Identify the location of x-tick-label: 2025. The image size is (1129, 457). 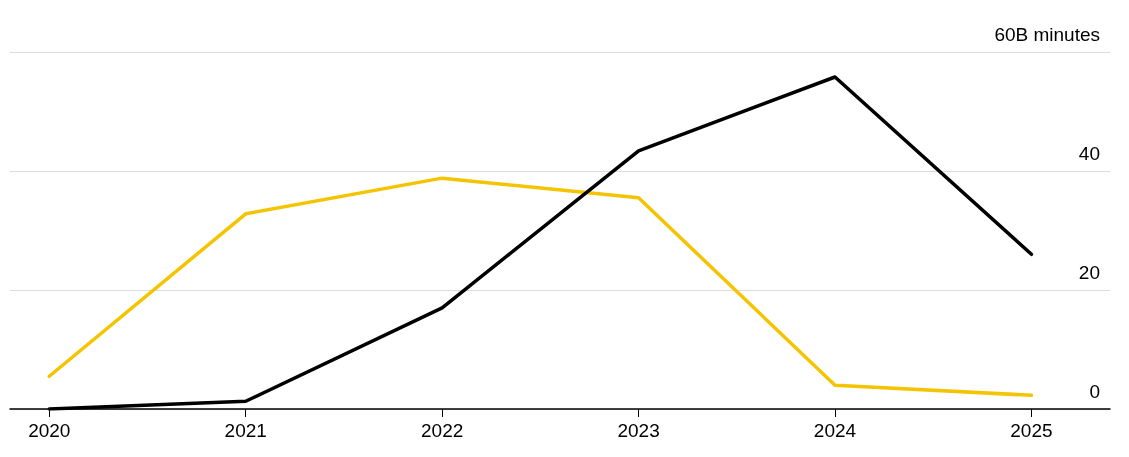
(1031, 430).